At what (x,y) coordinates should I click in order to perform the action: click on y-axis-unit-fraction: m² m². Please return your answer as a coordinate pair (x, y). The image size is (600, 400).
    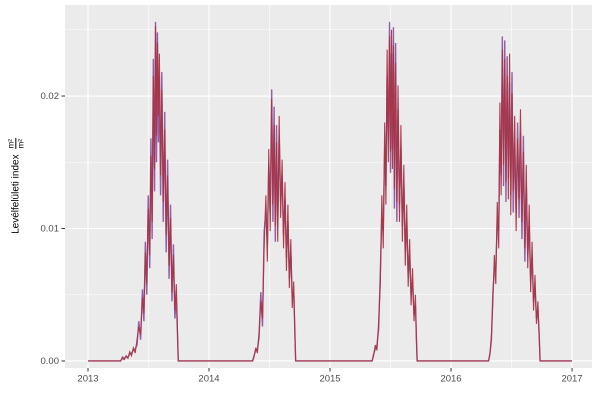
    Looking at the image, I should click on (16, 144).